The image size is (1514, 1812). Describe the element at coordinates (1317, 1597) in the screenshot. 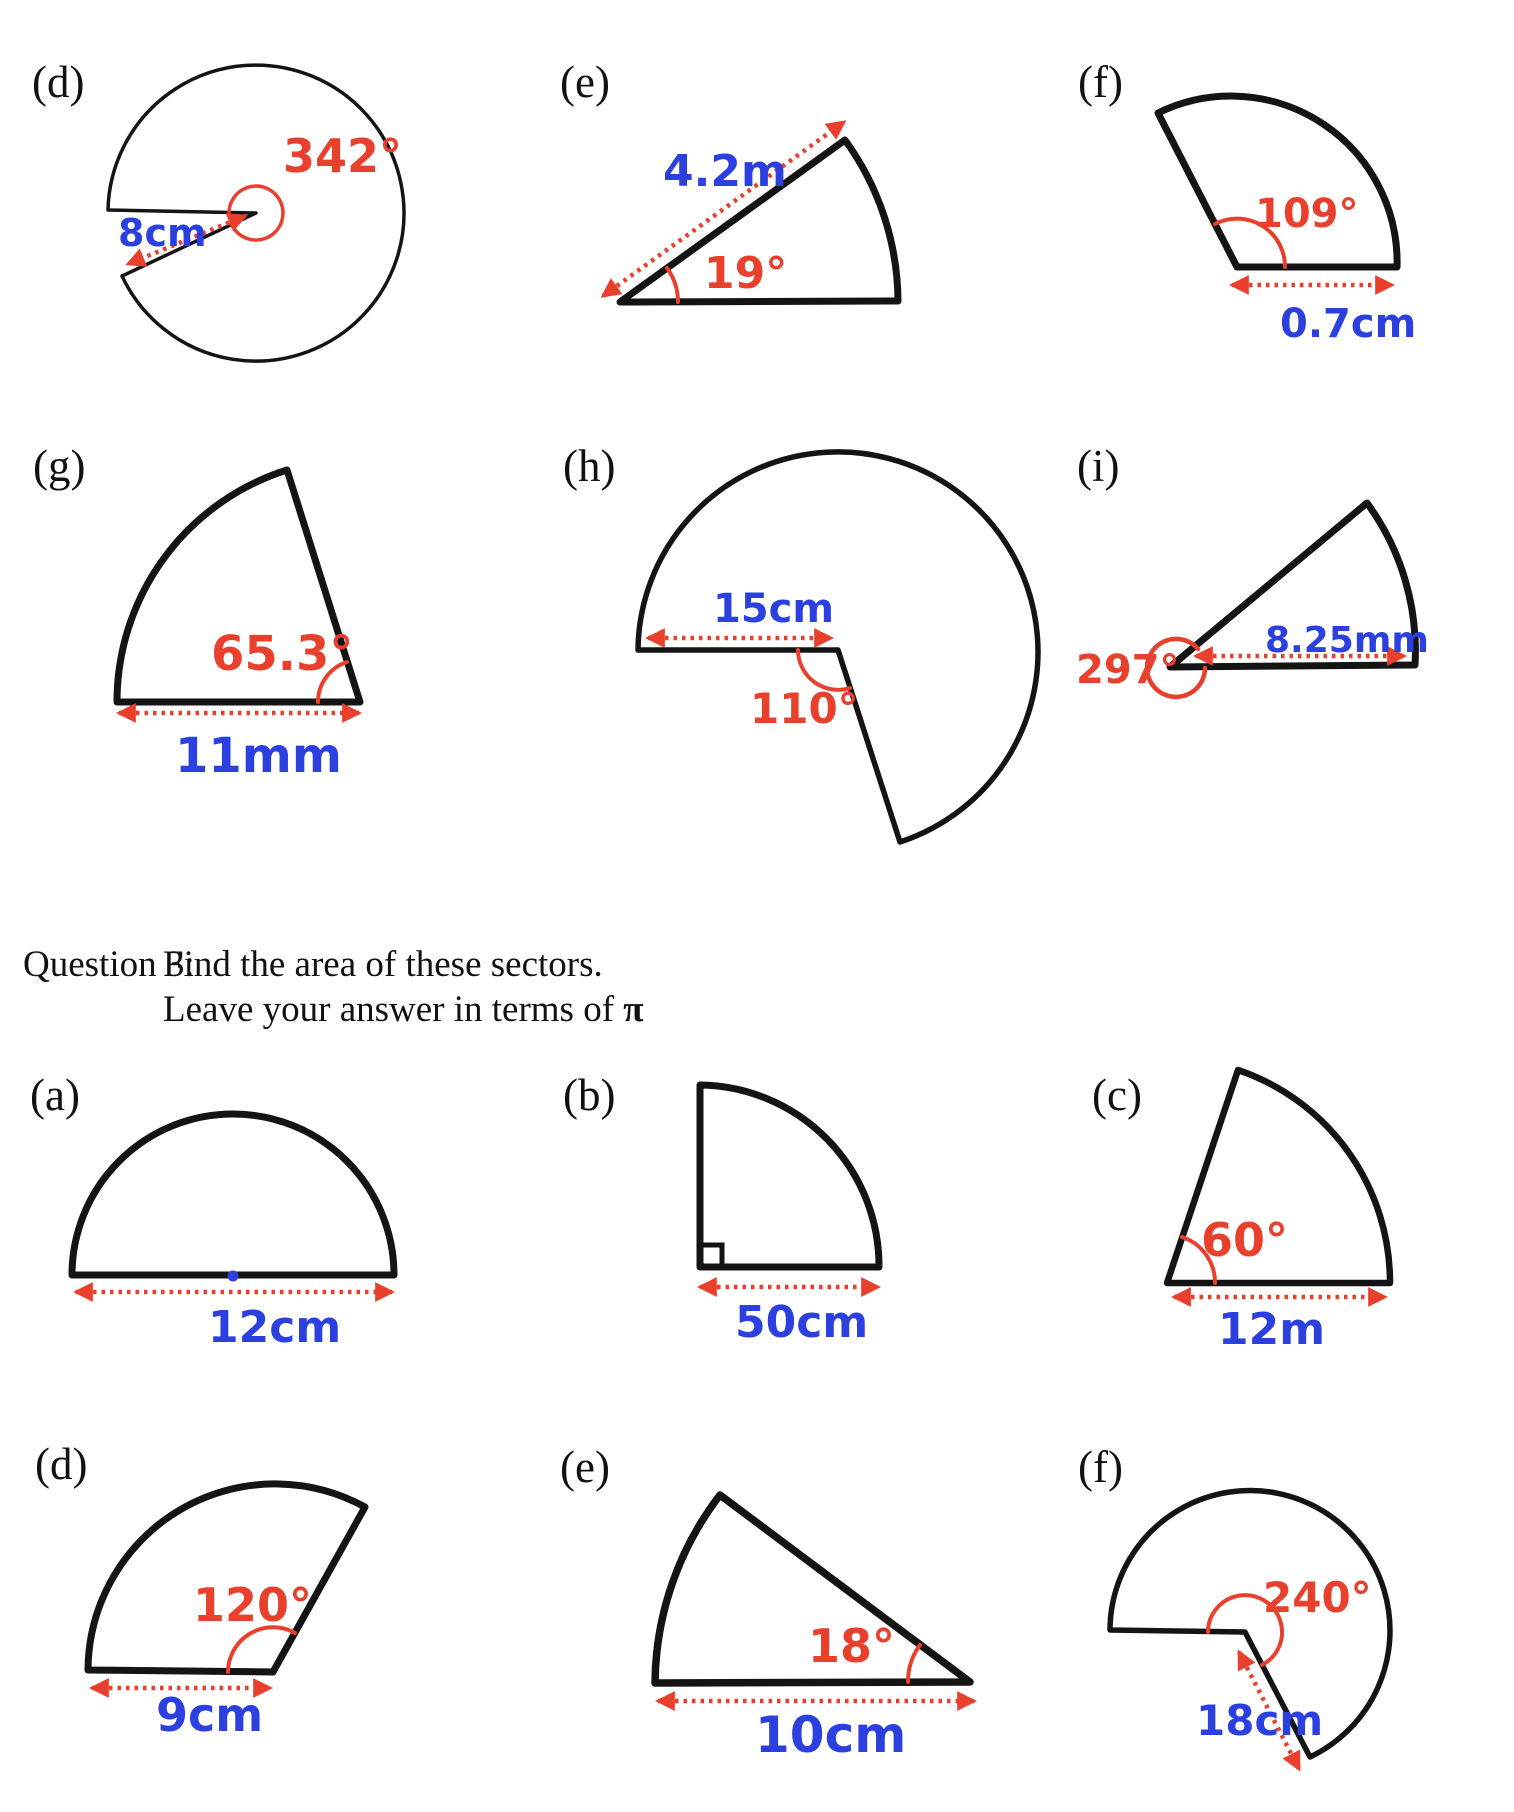

I see `angle-label: 240°` at that location.